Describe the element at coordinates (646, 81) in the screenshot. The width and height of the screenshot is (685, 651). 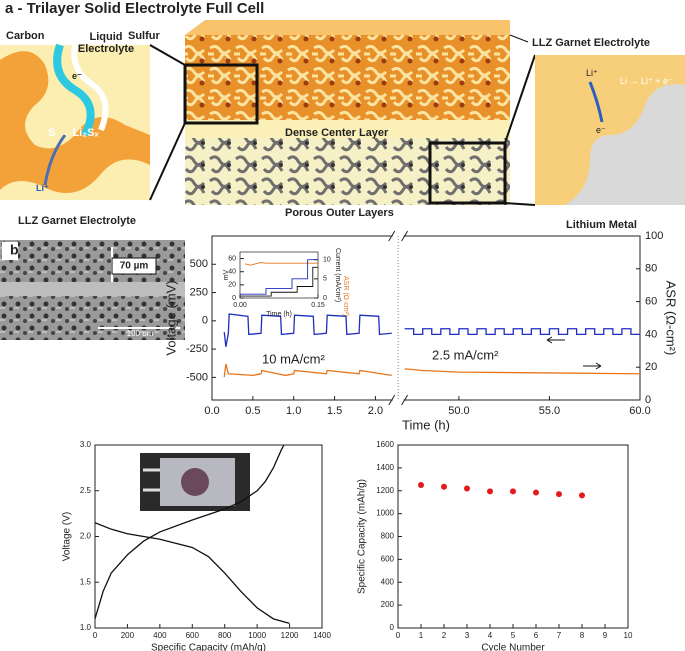
I see `reaction-label: Li → Li⁺ + e⁻` at that location.